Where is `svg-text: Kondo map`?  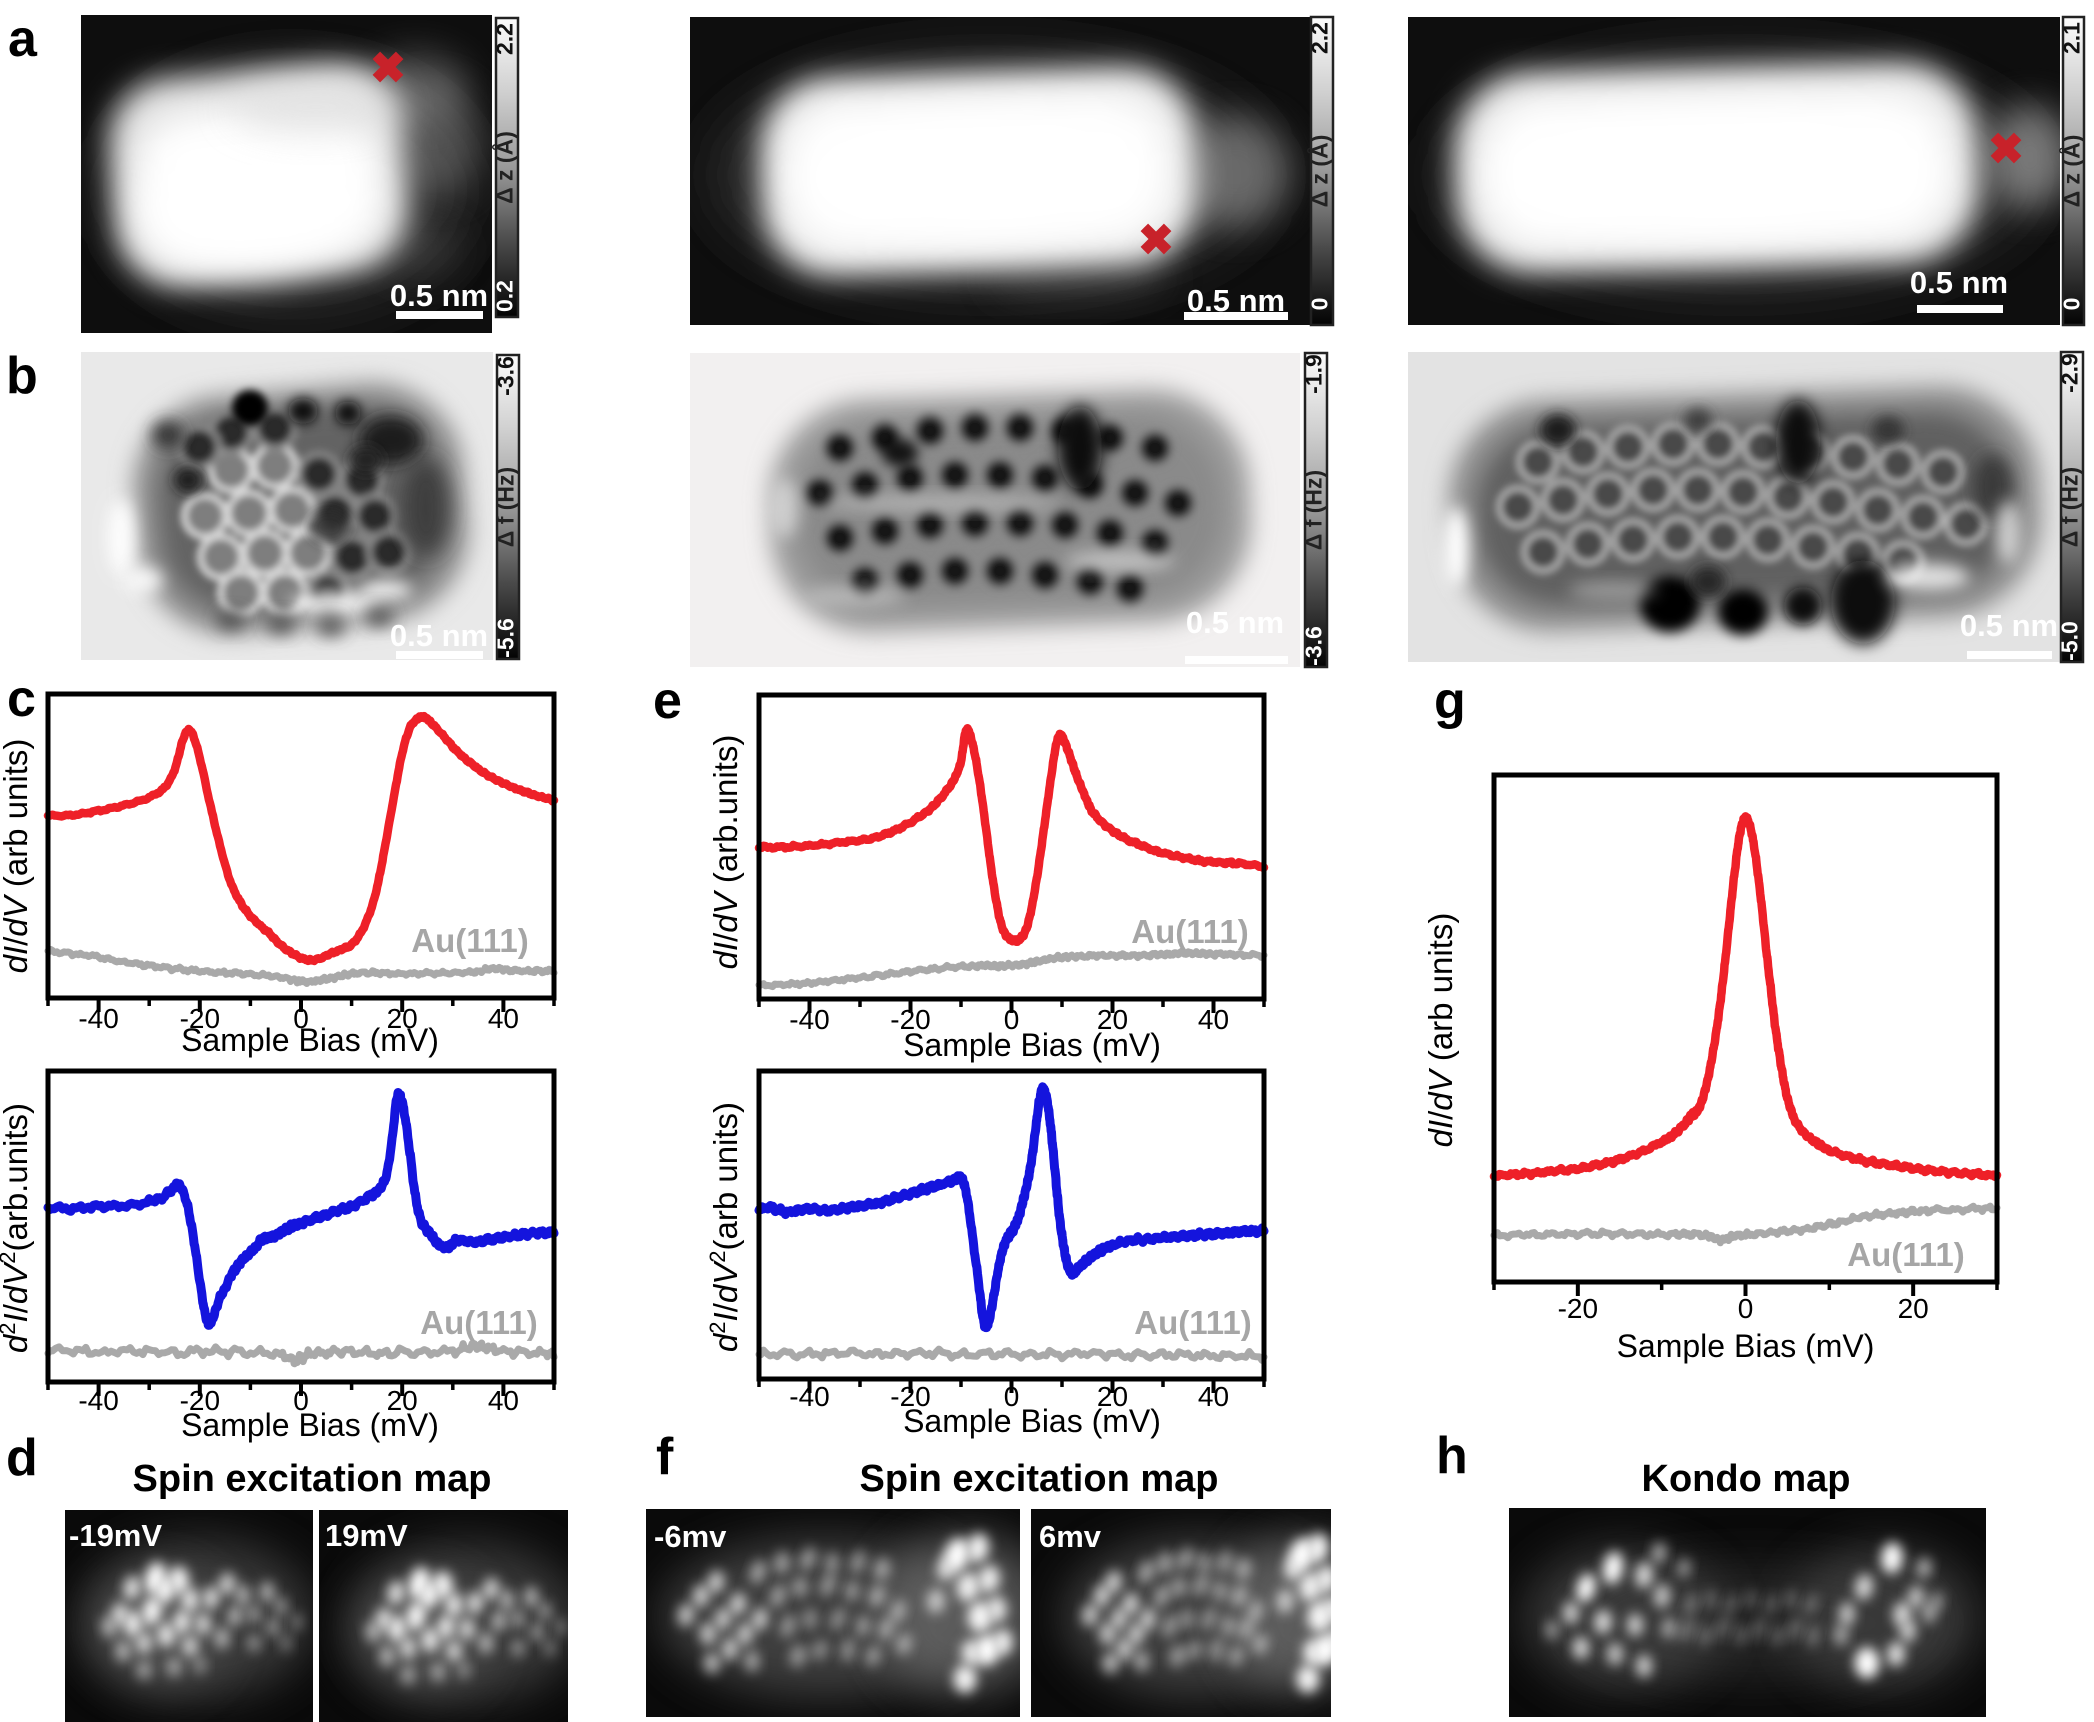
svg-text: Kondo map is located at coordinates (1746, 1479).